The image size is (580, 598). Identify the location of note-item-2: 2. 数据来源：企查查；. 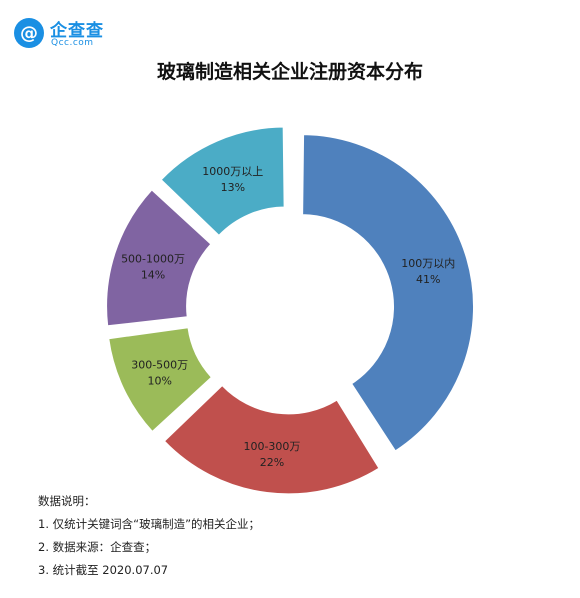
(97, 547).